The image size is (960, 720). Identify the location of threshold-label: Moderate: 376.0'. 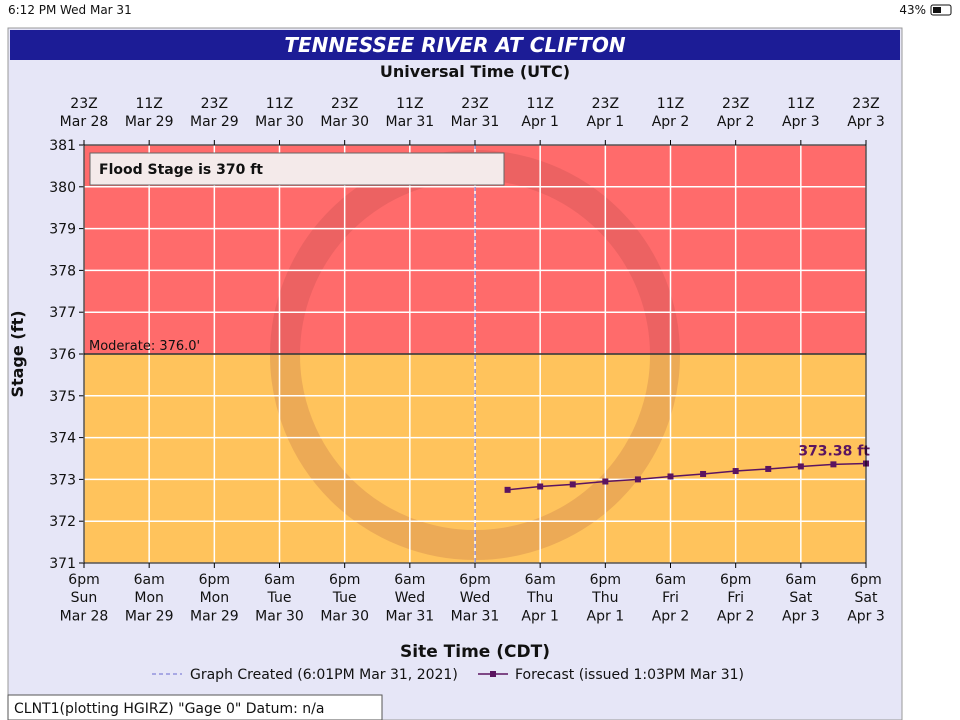
(144, 346).